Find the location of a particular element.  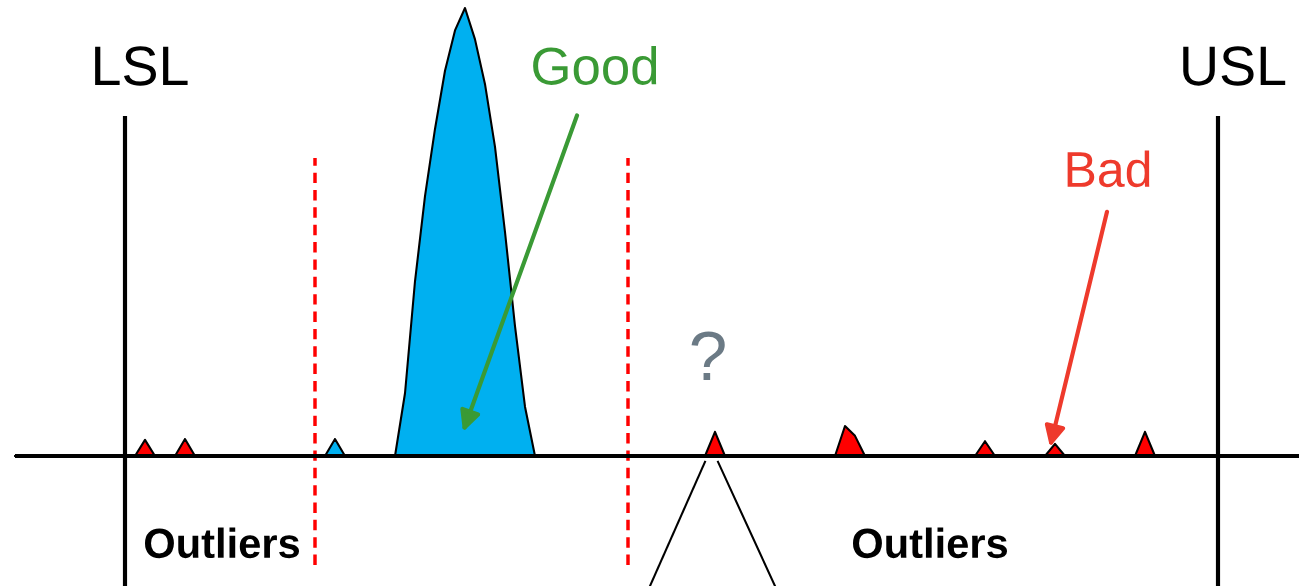

annotation: ? is located at coordinates (708, 355).